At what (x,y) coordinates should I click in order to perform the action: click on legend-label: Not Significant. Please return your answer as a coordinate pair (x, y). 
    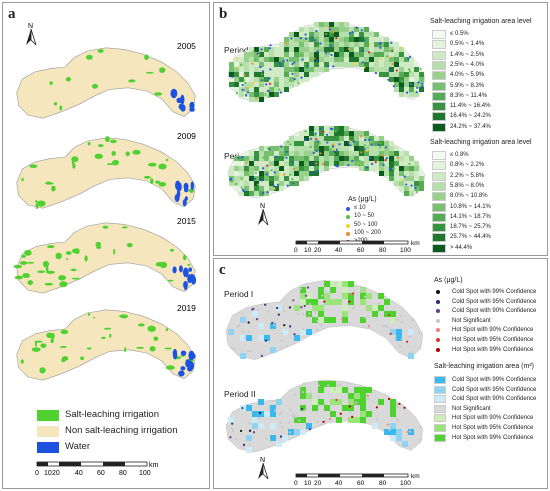
    Looking at the image, I should click on (471, 320).